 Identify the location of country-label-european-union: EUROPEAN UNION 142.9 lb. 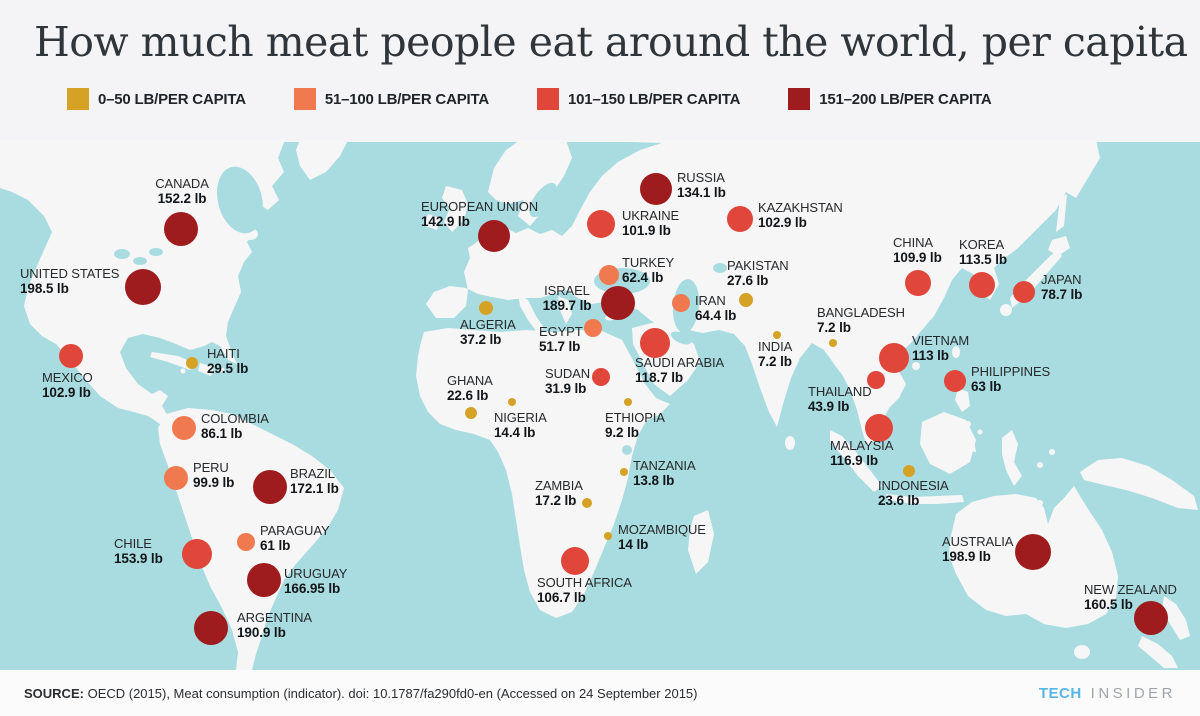
(479, 214).